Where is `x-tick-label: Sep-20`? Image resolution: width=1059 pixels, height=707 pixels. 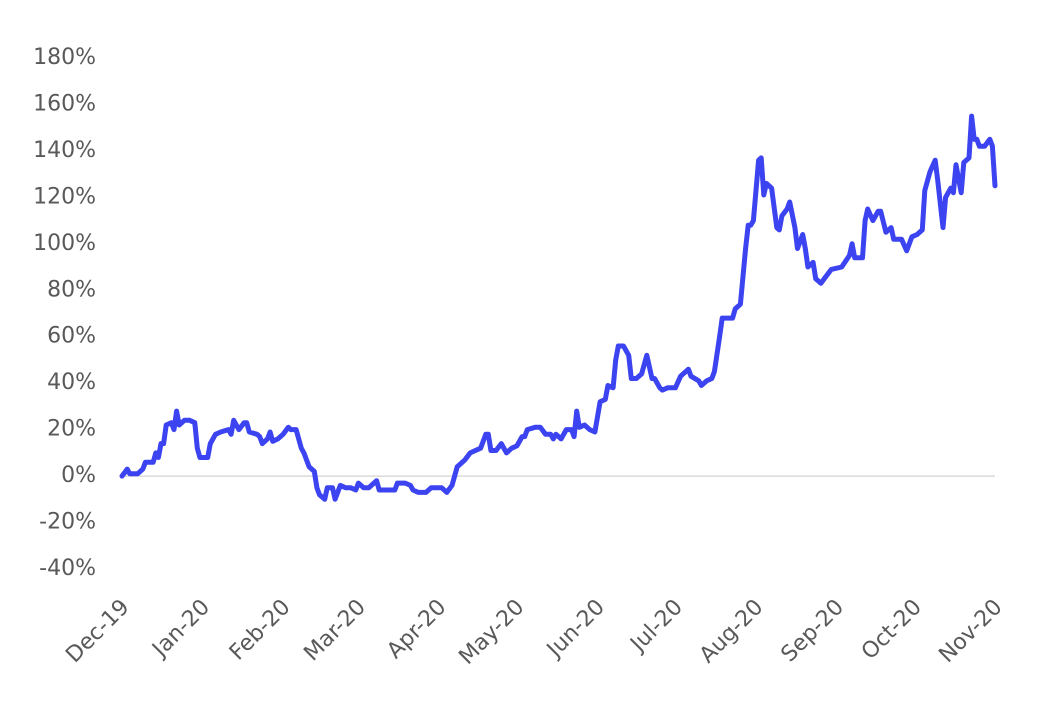 x-tick-label: Sep-20 is located at coordinates (813, 631).